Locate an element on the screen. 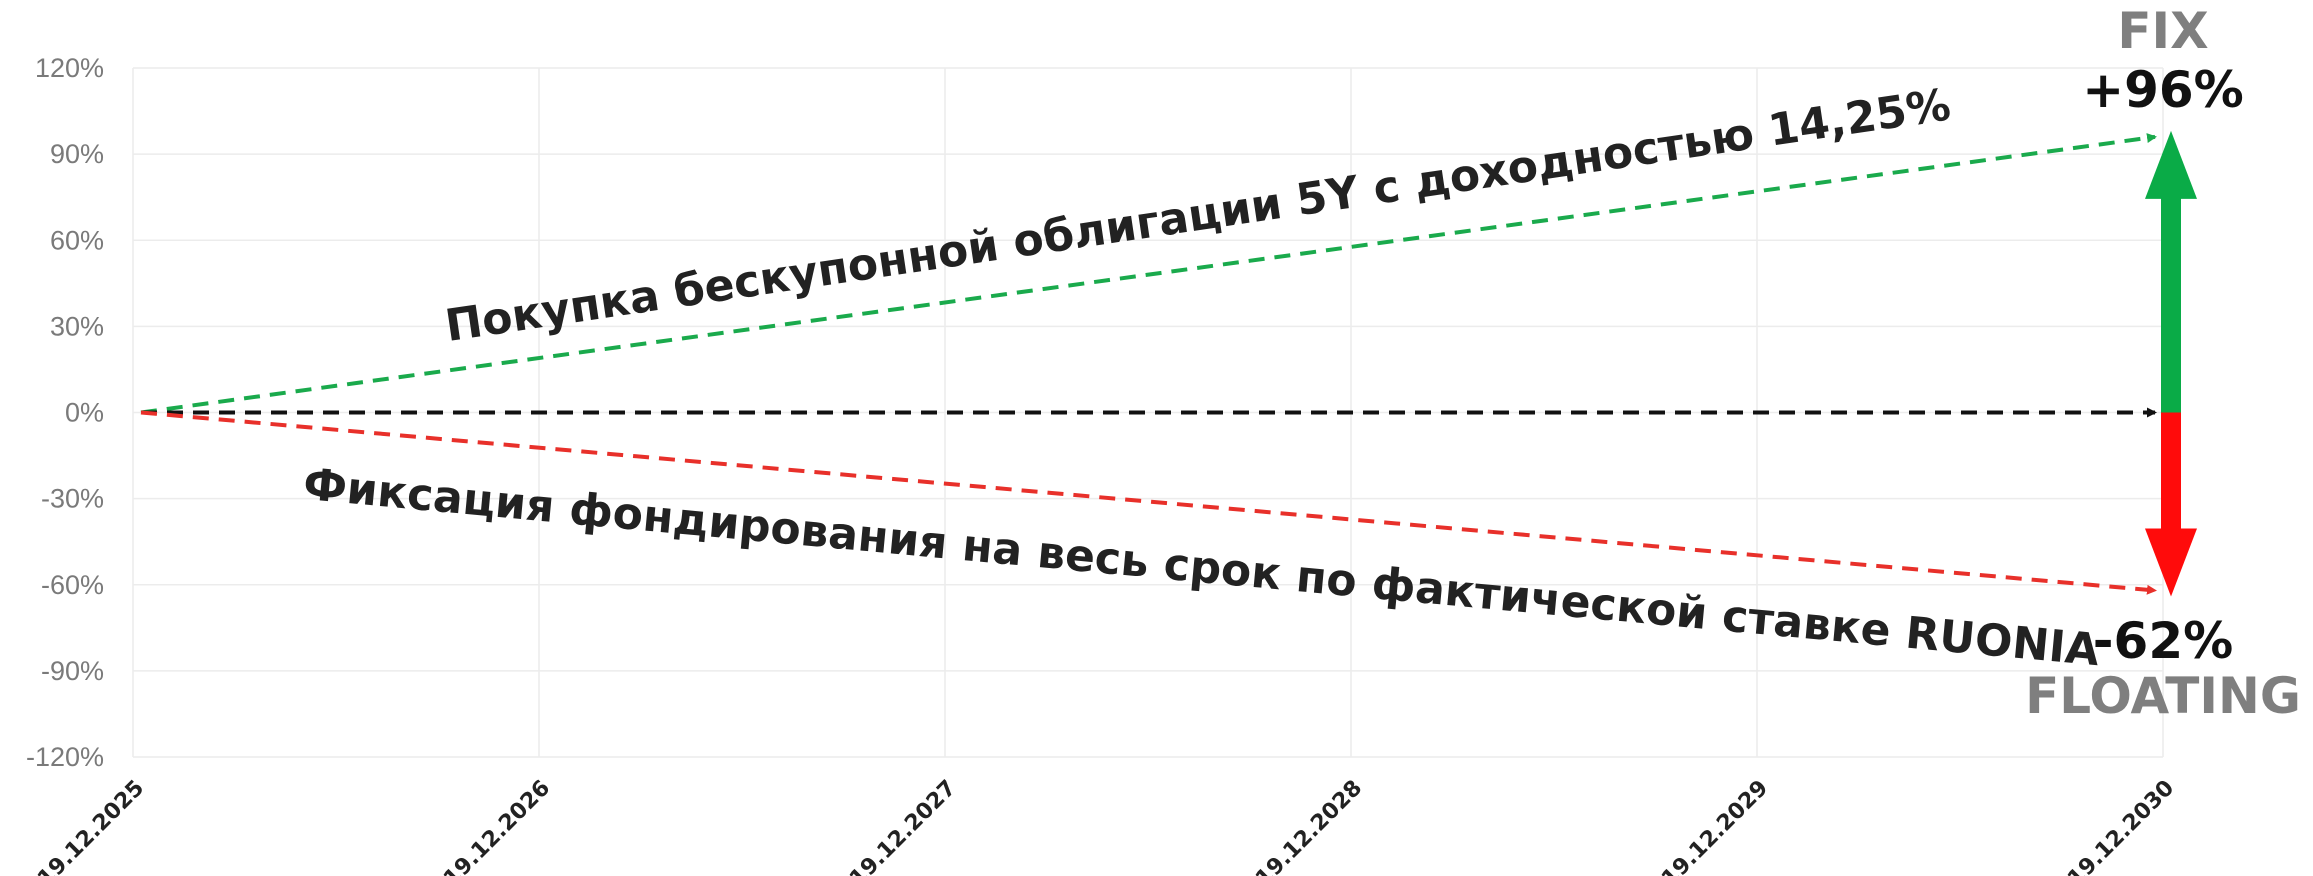 The width and height of the screenshot is (2313, 876). up-arrow-head is located at coordinates (2171, 164).